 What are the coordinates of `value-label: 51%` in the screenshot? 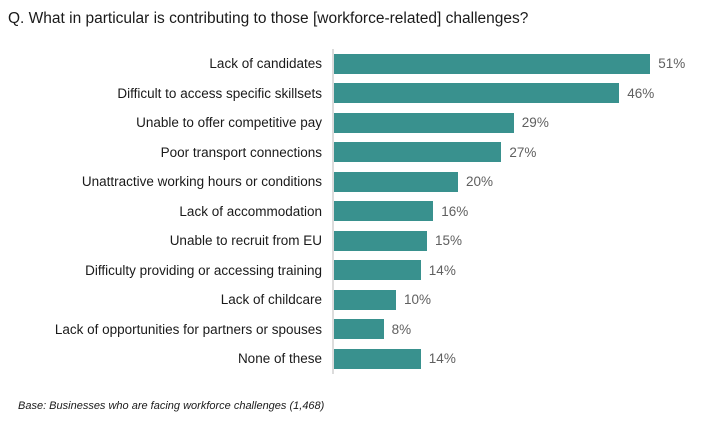 It's located at (672, 64).